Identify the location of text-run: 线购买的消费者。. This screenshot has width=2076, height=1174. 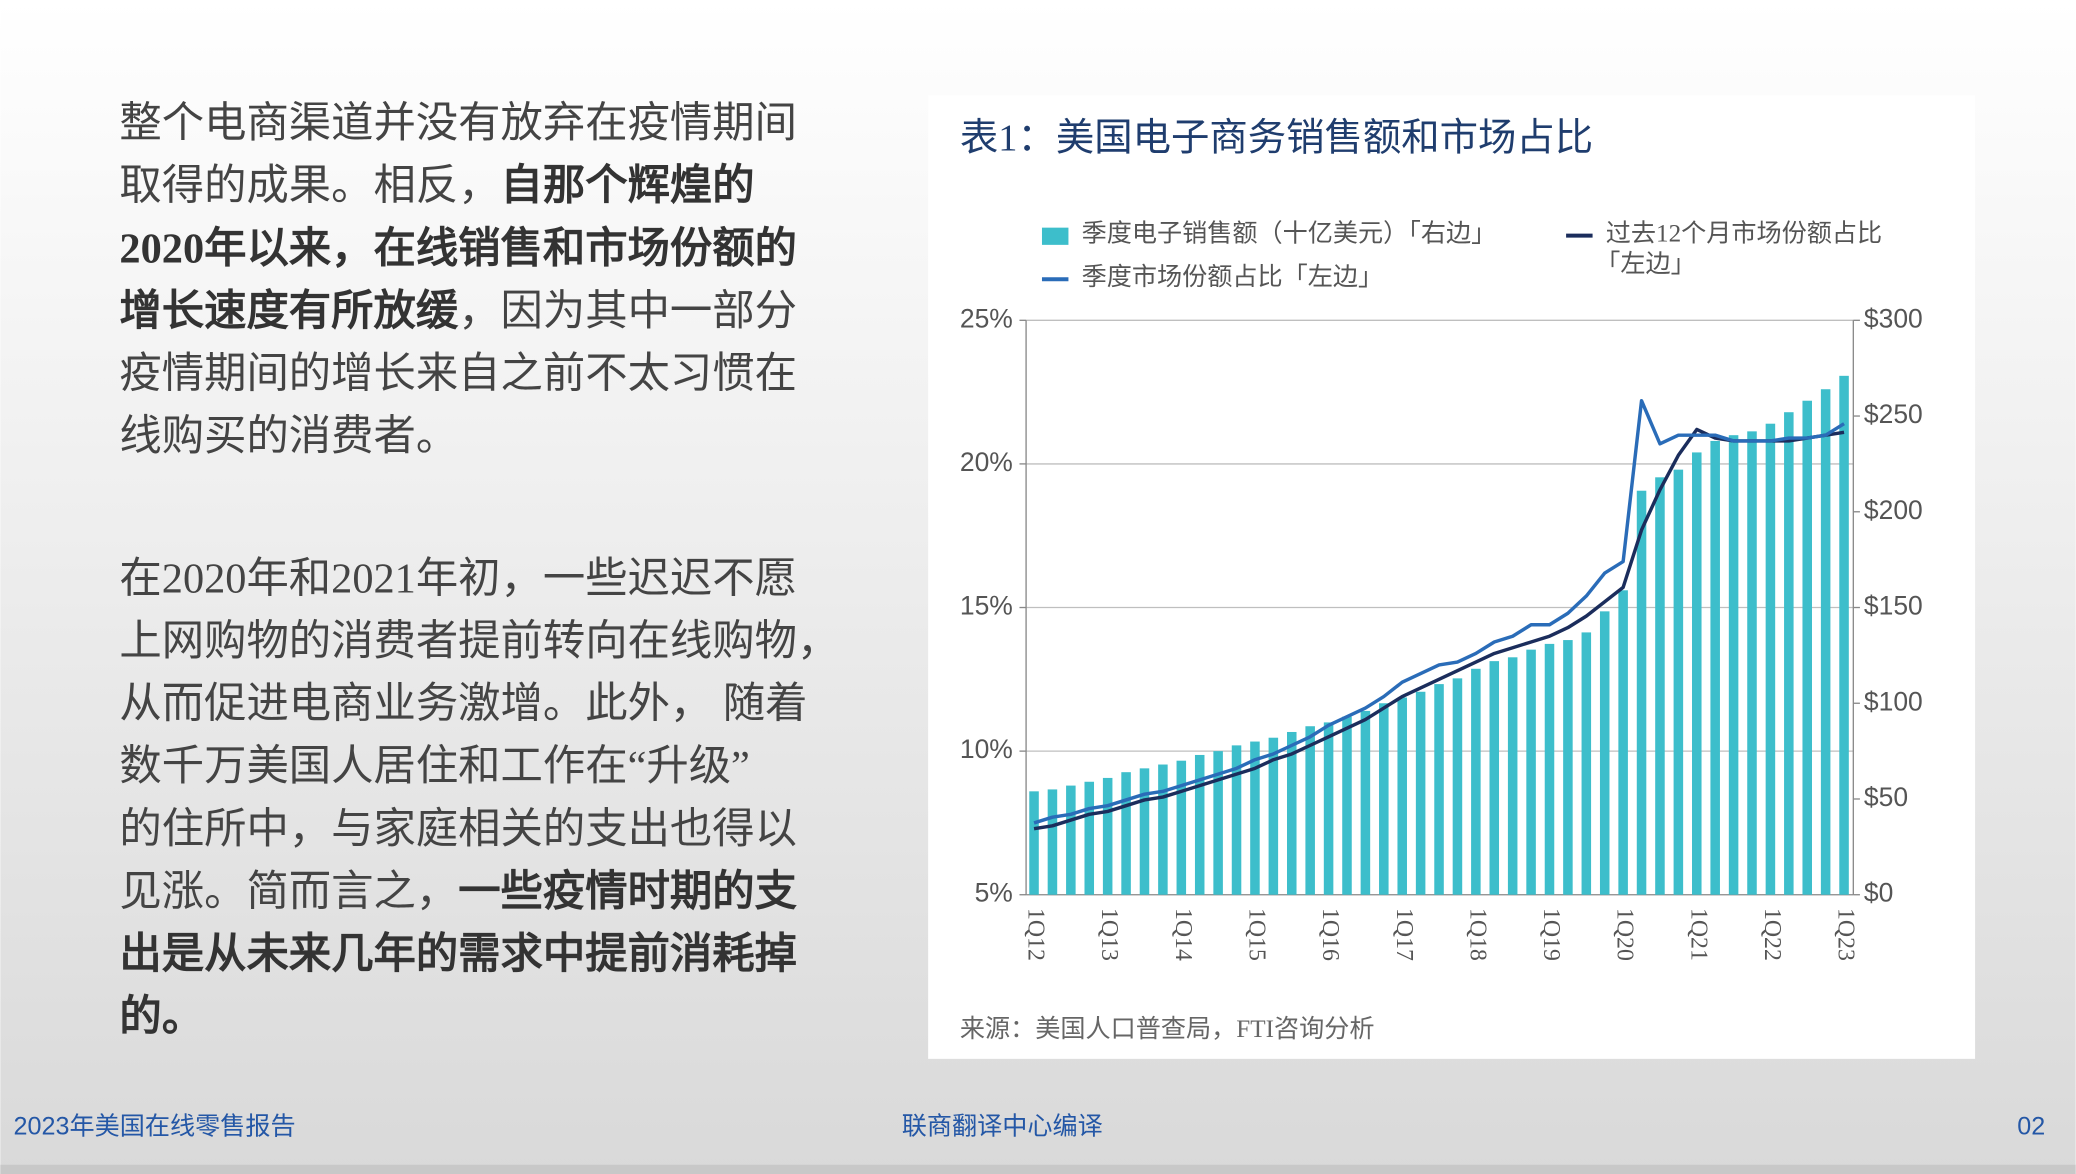
(288, 436).